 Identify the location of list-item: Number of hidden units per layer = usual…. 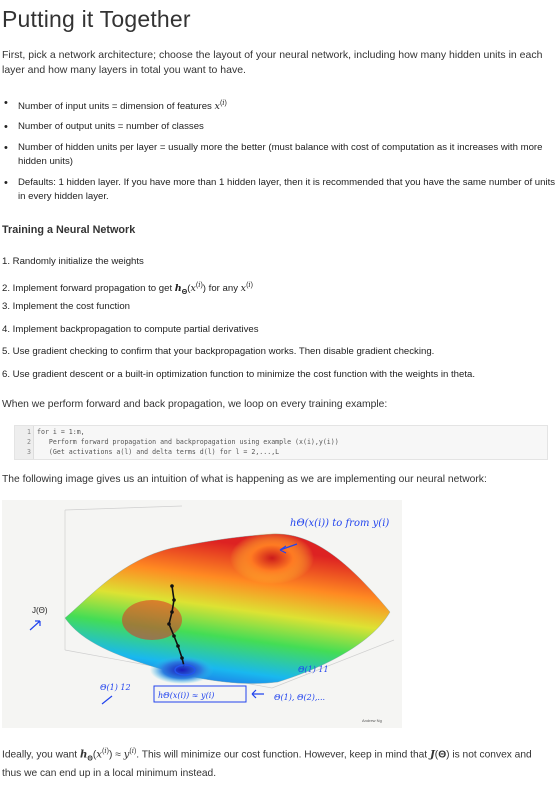
(280, 155).